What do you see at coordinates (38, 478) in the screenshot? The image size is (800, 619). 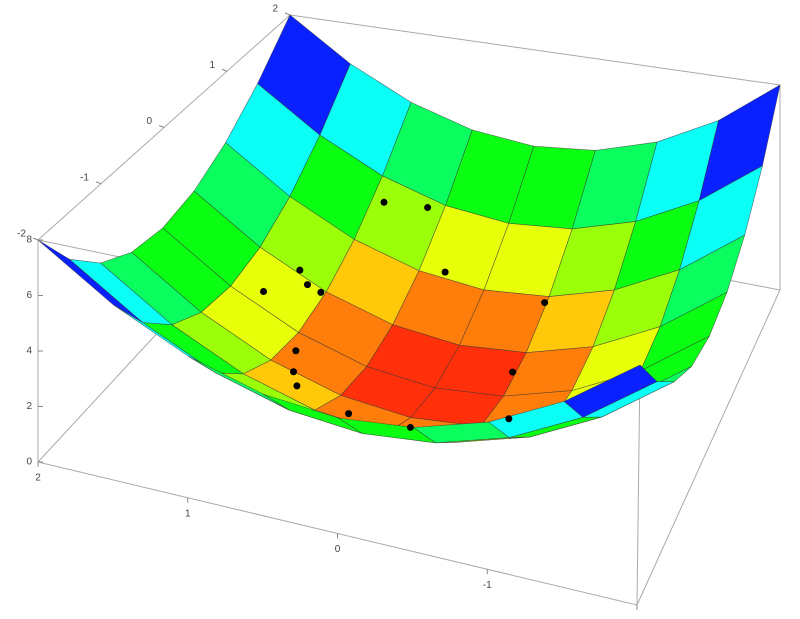 I see `x-tick-label: 2` at bounding box center [38, 478].